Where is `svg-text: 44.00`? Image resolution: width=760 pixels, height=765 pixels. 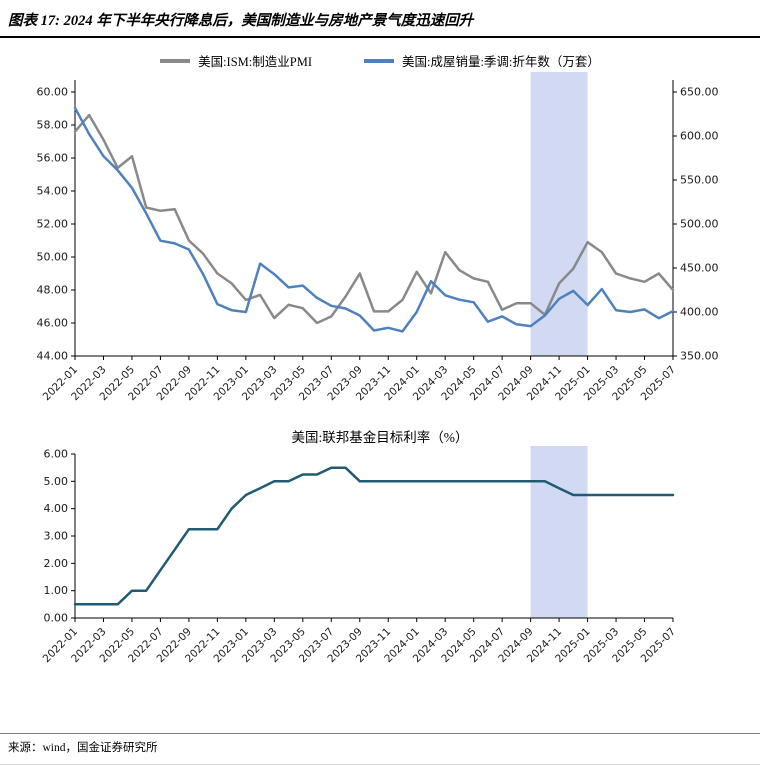
svg-text: 44.00 is located at coordinates (53, 356).